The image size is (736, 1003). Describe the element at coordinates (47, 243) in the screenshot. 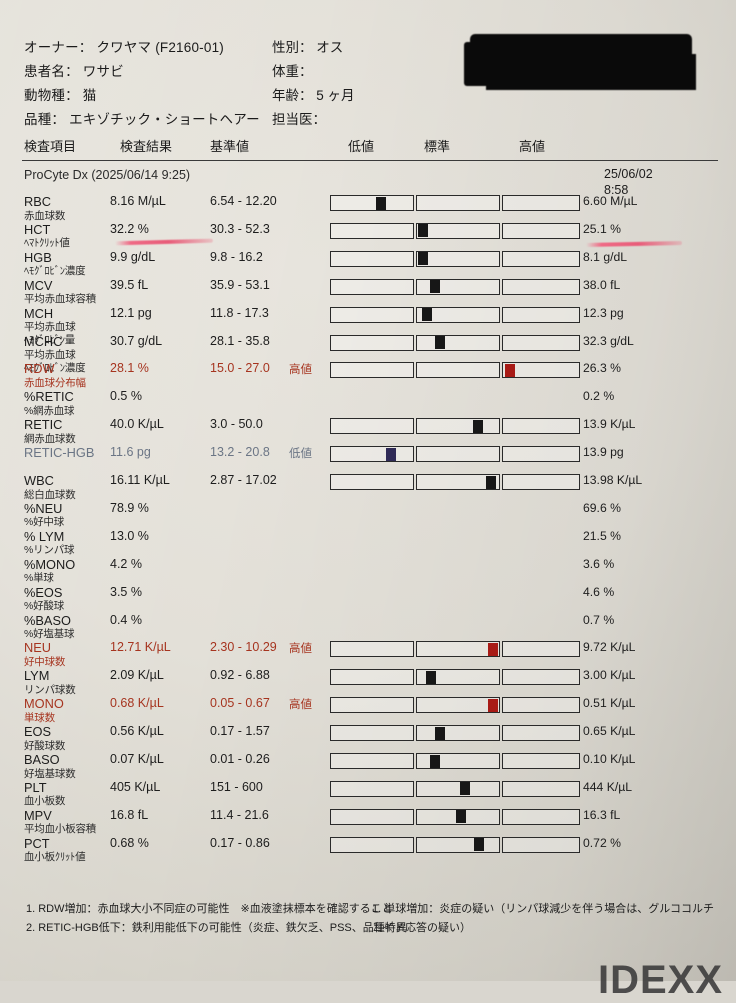

I see `row-analyte-name-jp: ﾍﾏﾄｸﾘｯﾄ値` at that location.